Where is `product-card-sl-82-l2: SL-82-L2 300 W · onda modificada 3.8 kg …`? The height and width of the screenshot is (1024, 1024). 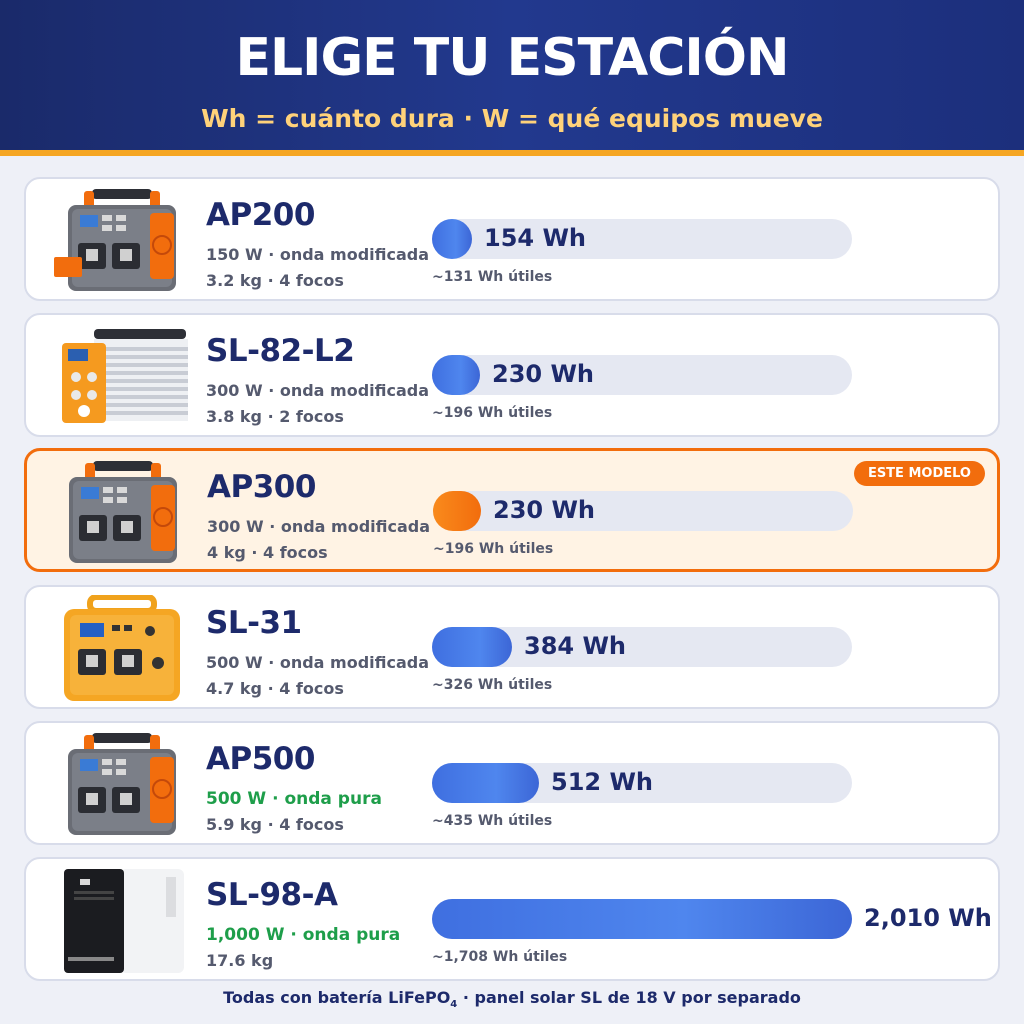 product-card-sl-82-l2: SL-82-L2 300 W · onda modificada 3.8 kg … is located at coordinates (512, 375).